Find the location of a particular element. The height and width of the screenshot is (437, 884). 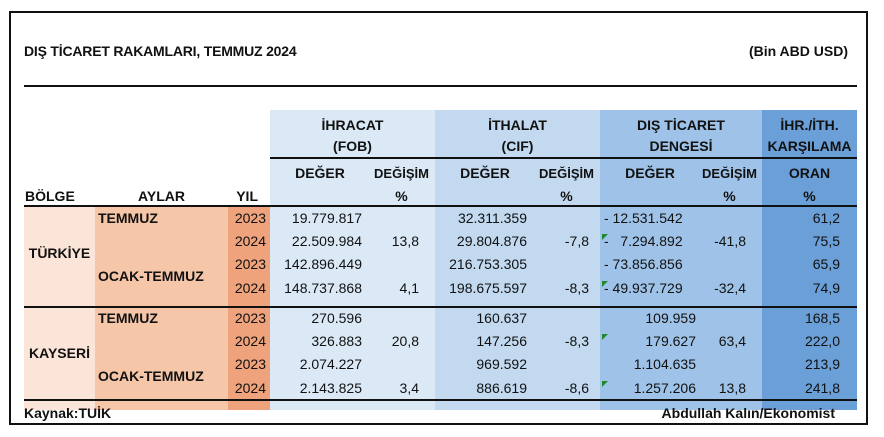

oran-value: 65,9 is located at coordinates (826, 264).